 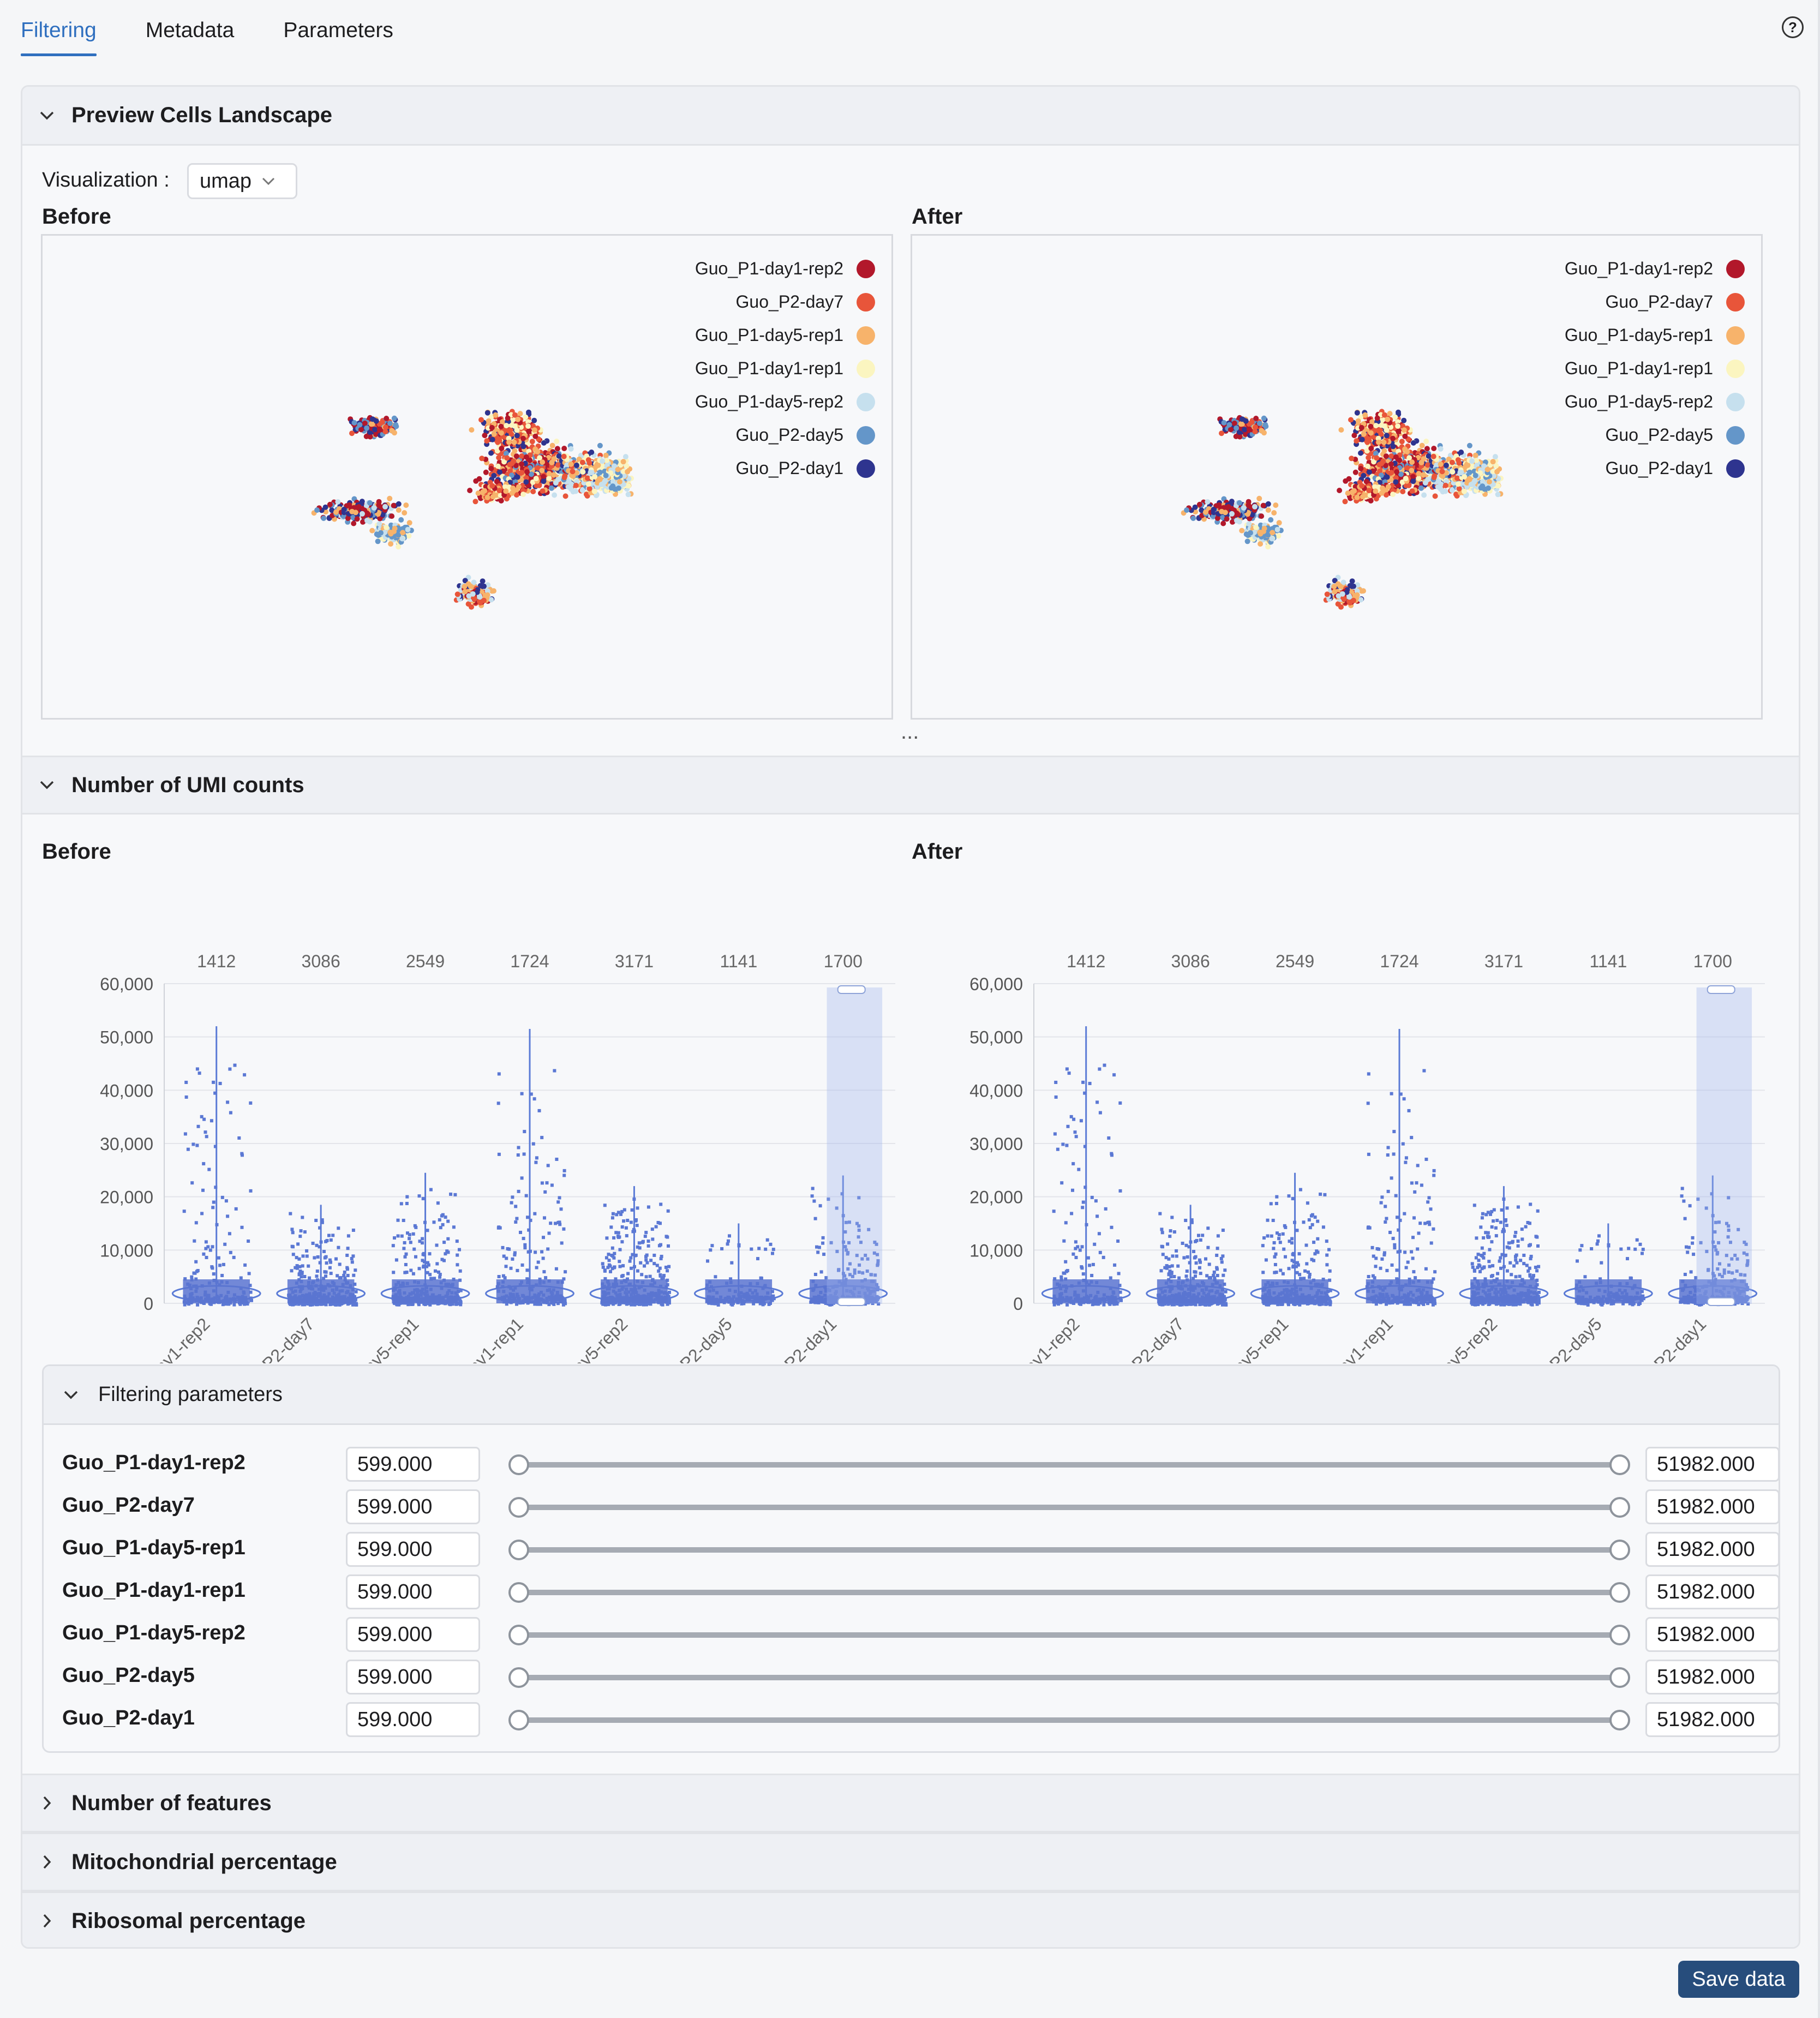 I want to click on question-circle-icon: ?, so click(x=1793, y=27).